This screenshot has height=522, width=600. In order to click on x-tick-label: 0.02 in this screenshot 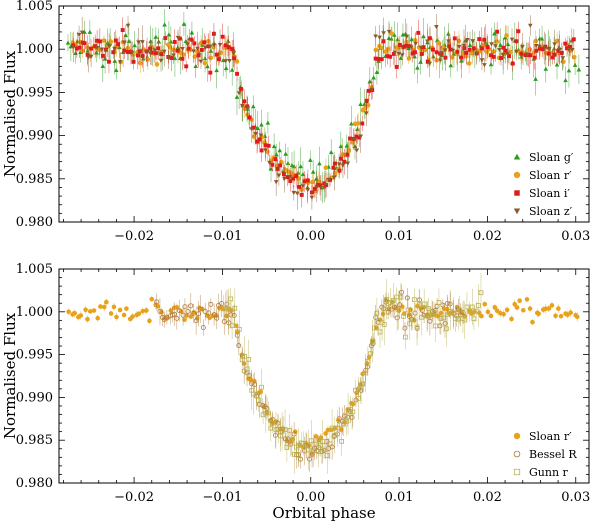, I will do `click(487, 236)`.